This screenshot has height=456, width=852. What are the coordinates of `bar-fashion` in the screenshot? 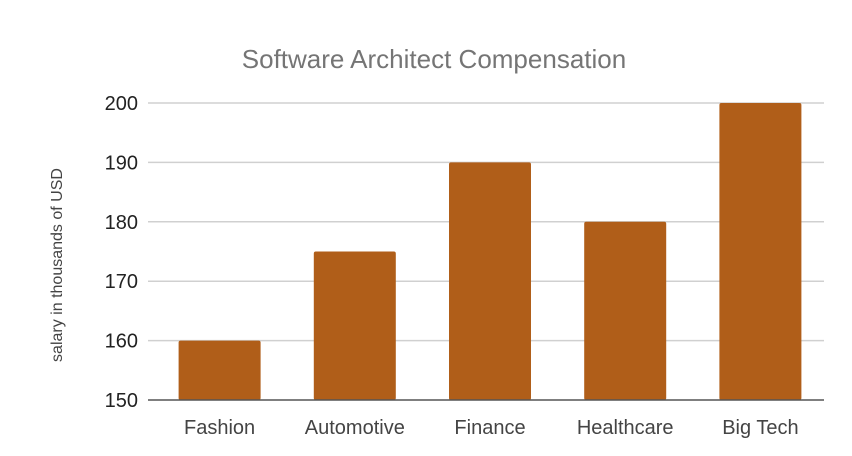 It's located at (219, 370).